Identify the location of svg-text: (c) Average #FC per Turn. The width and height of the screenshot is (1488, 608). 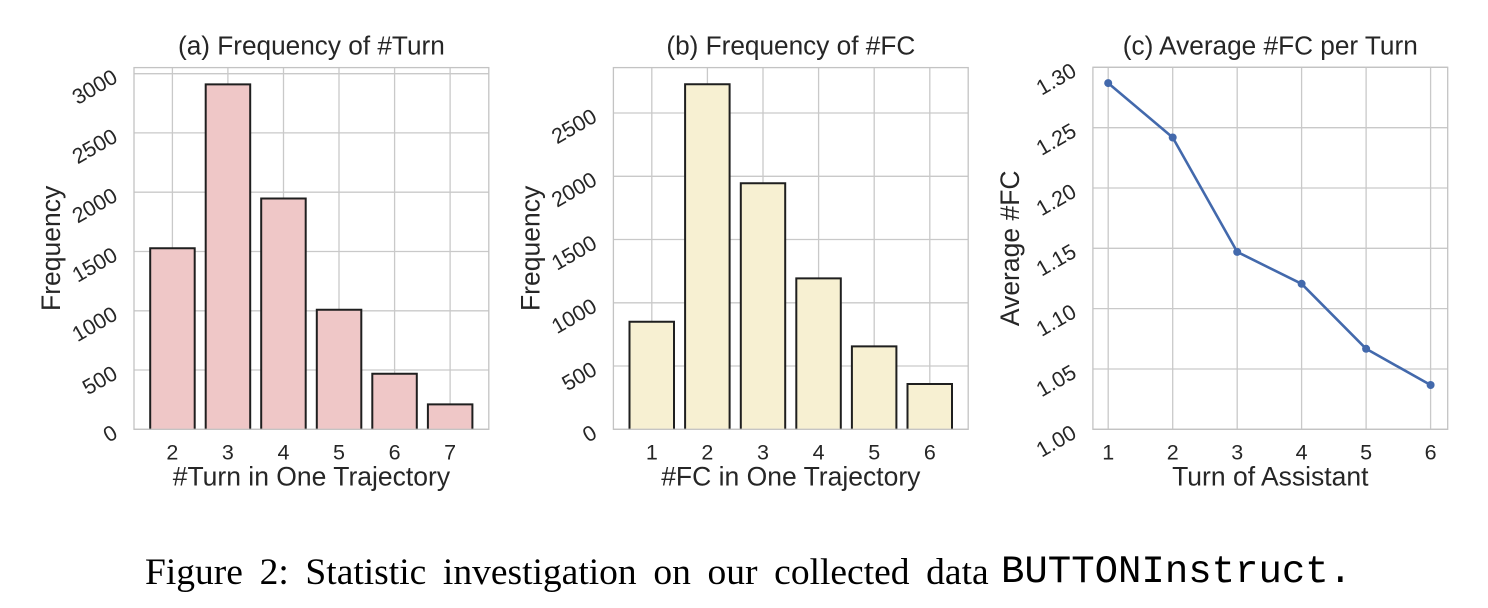
(1270, 46).